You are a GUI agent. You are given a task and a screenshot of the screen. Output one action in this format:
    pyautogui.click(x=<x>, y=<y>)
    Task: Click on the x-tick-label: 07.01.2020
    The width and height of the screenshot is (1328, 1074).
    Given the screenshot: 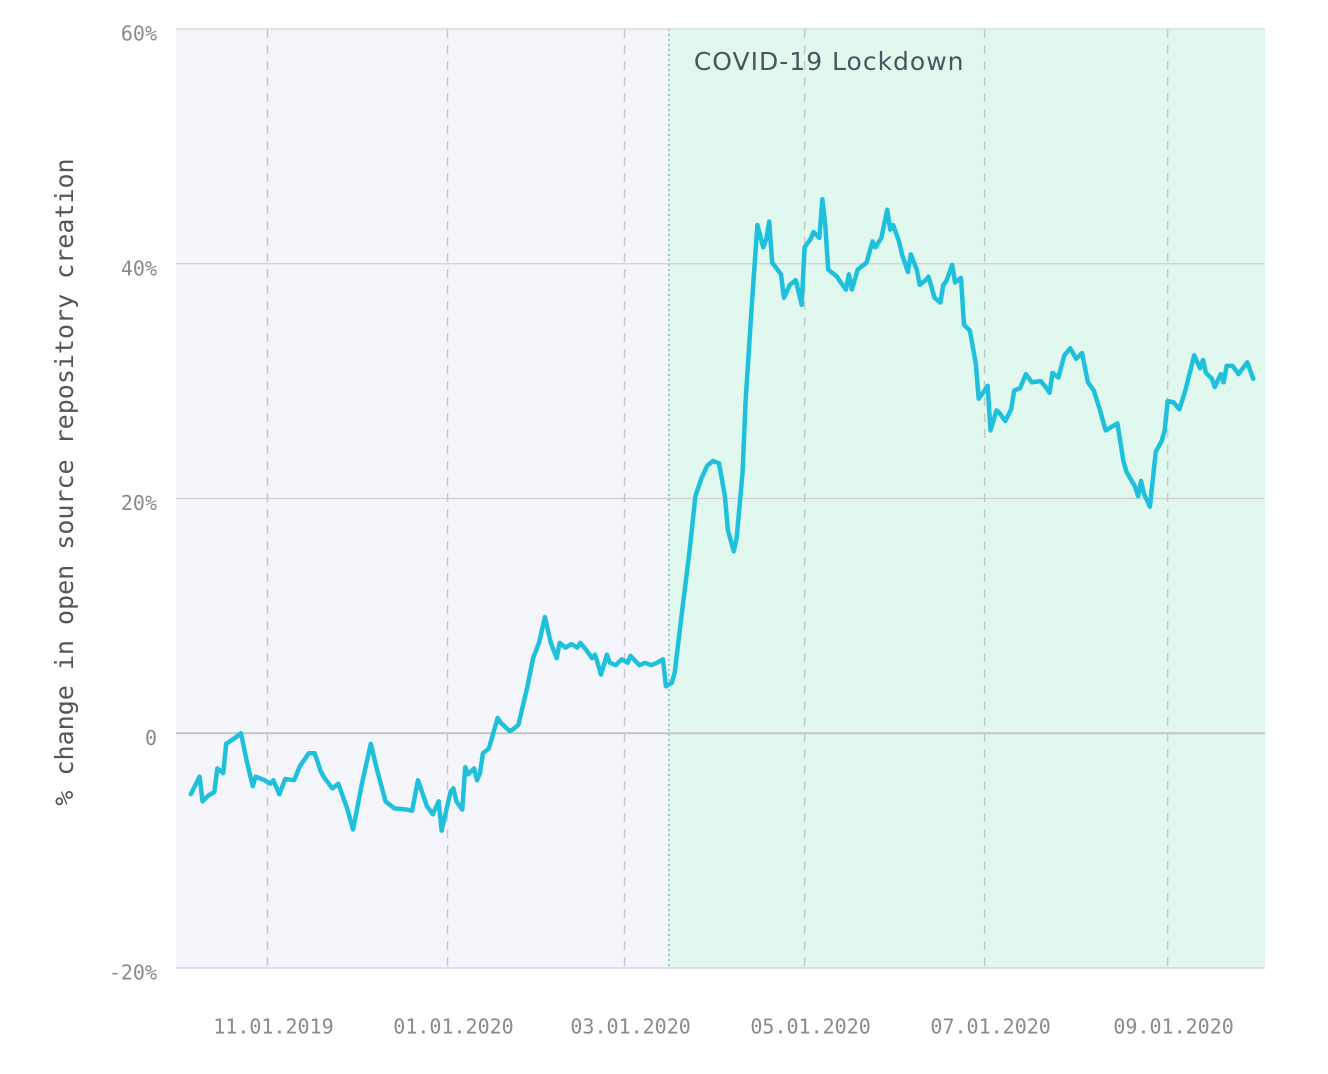 What is the action you would take?
    pyautogui.click(x=990, y=1027)
    